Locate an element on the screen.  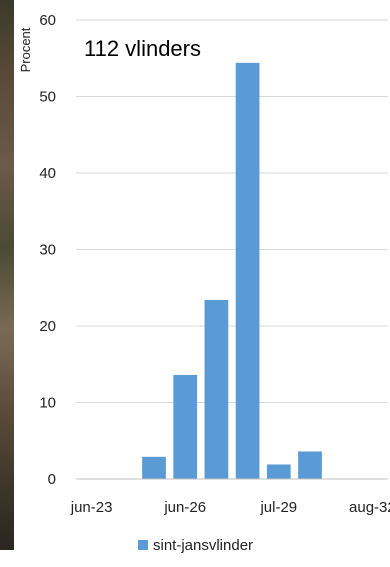
x-tick-label: jun-26 is located at coordinates (184, 507).